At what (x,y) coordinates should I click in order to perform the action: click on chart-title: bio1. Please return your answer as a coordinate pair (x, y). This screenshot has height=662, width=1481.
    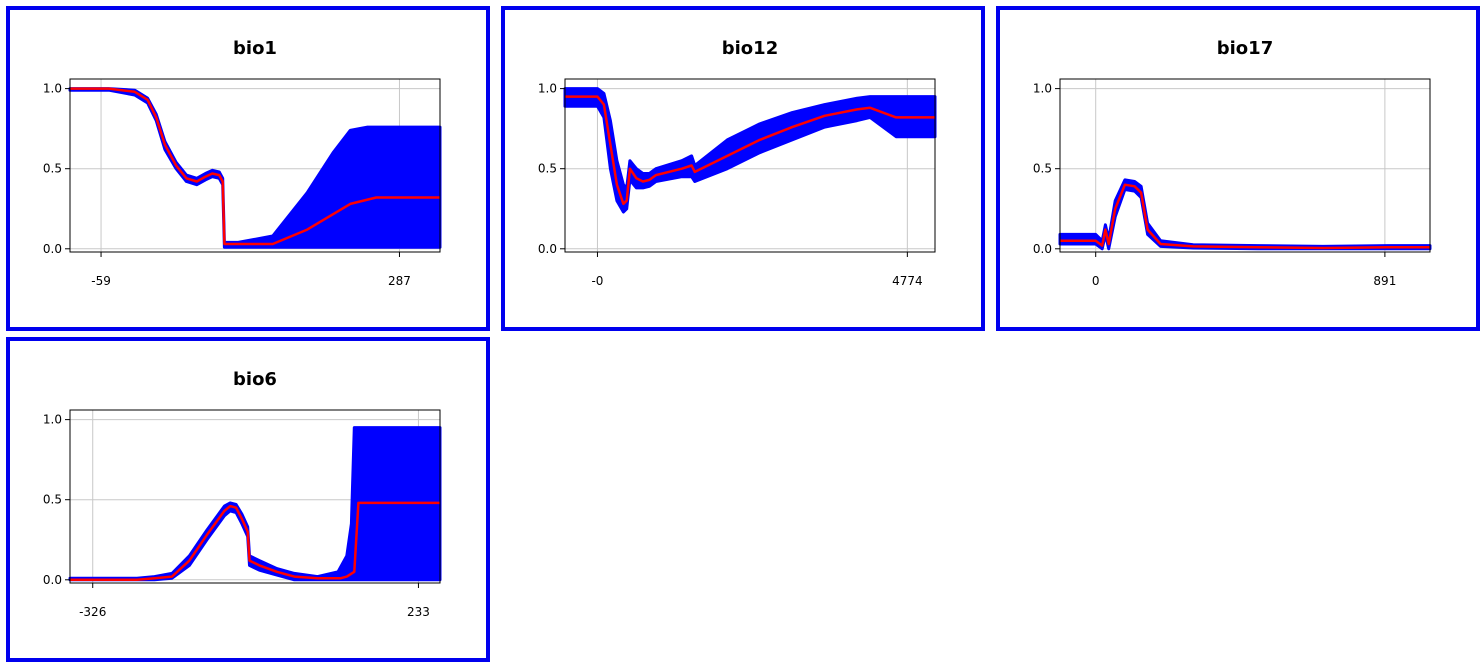
    Looking at the image, I should click on (255, 48).